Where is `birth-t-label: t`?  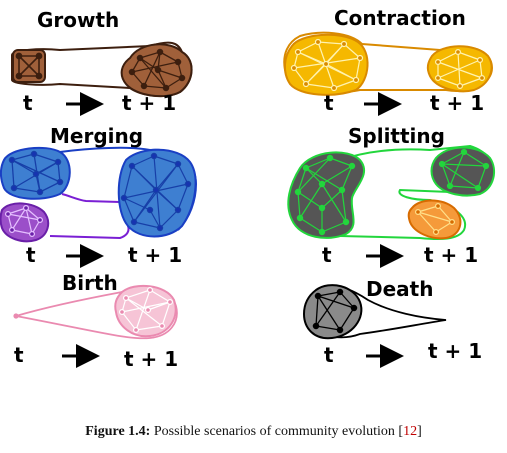 birth-t-label: t is located at coordinates (19, 355).